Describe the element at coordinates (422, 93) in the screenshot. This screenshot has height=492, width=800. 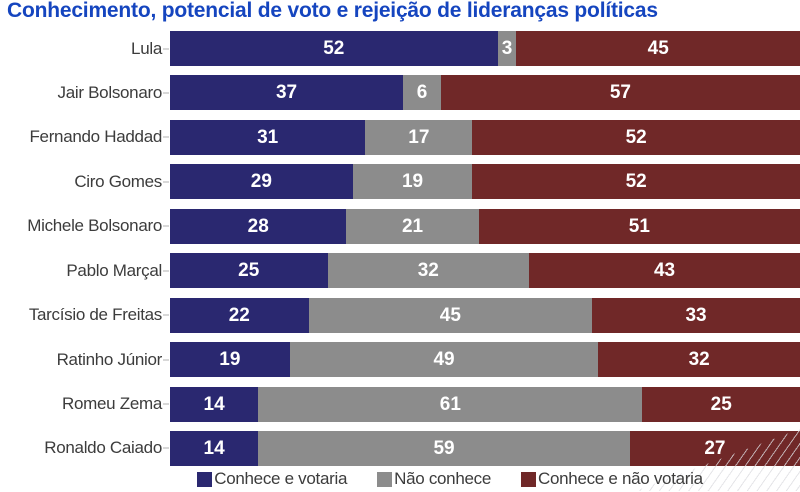
I see `bar-segment-nao-conhece: 6` at that location.